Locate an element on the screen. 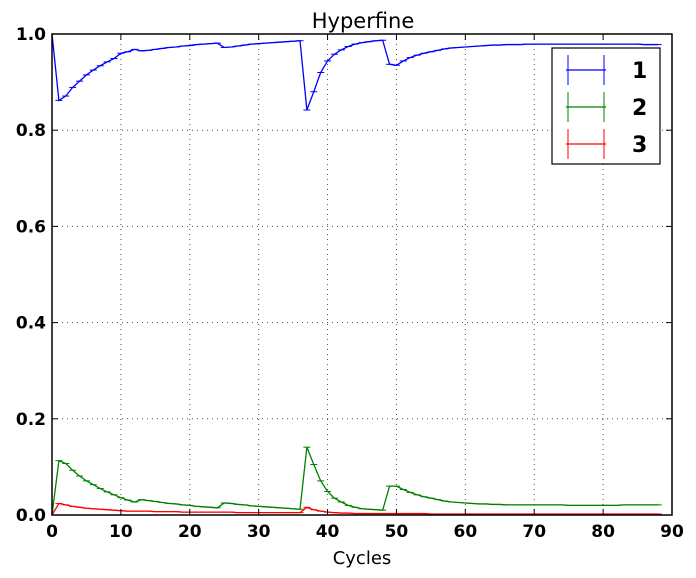 The width and height of the screenshot is (696, 578). y-tick-label: 0.8 is located at coordinates (31, 131).